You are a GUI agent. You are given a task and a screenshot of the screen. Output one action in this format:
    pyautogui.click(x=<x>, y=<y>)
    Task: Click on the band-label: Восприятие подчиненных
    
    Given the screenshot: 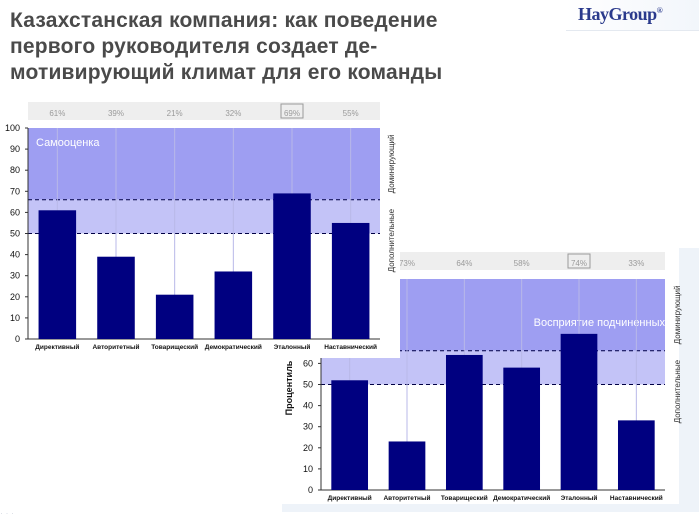 What is the action you would take?
    pyautogui.click(x=600, y=323)
    